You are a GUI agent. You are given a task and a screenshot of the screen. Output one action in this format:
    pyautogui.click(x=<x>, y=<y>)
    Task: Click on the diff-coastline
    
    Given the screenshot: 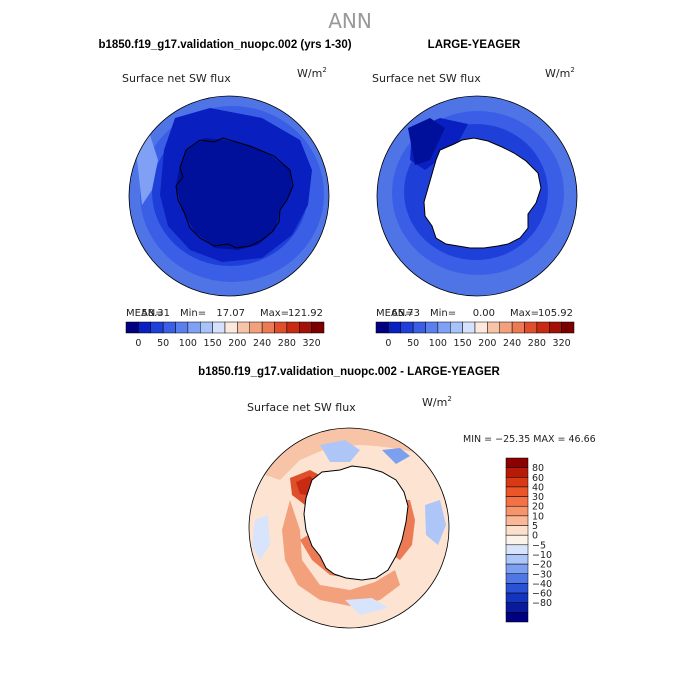 What is the action you would take?
    pyautogui.click(x=356, y=523)
    